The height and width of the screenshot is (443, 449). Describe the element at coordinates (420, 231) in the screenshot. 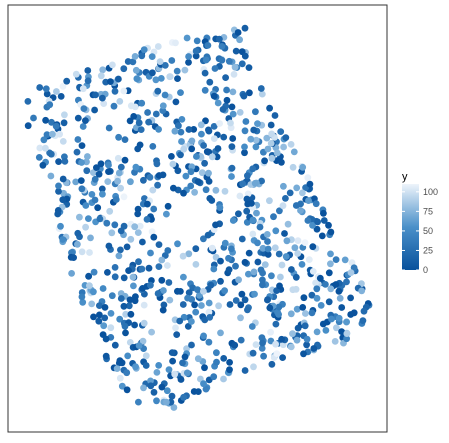

I see `legend-ticks: 0 25 50 75 100` at that location.